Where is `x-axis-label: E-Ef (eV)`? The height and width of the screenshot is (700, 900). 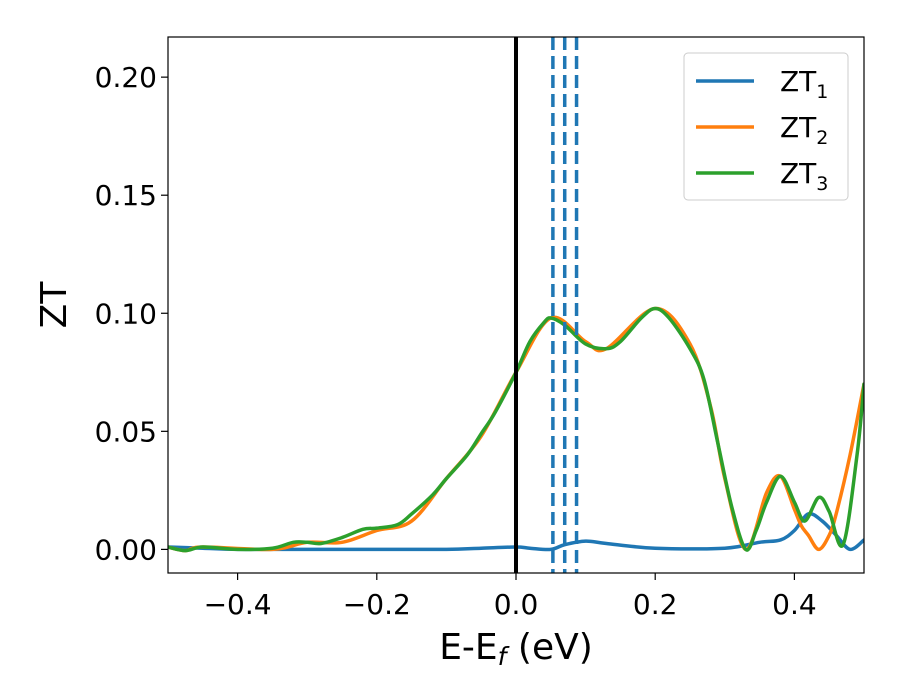
x-axis-label: E-Ef (eV) is located at coordinates (516, 649).